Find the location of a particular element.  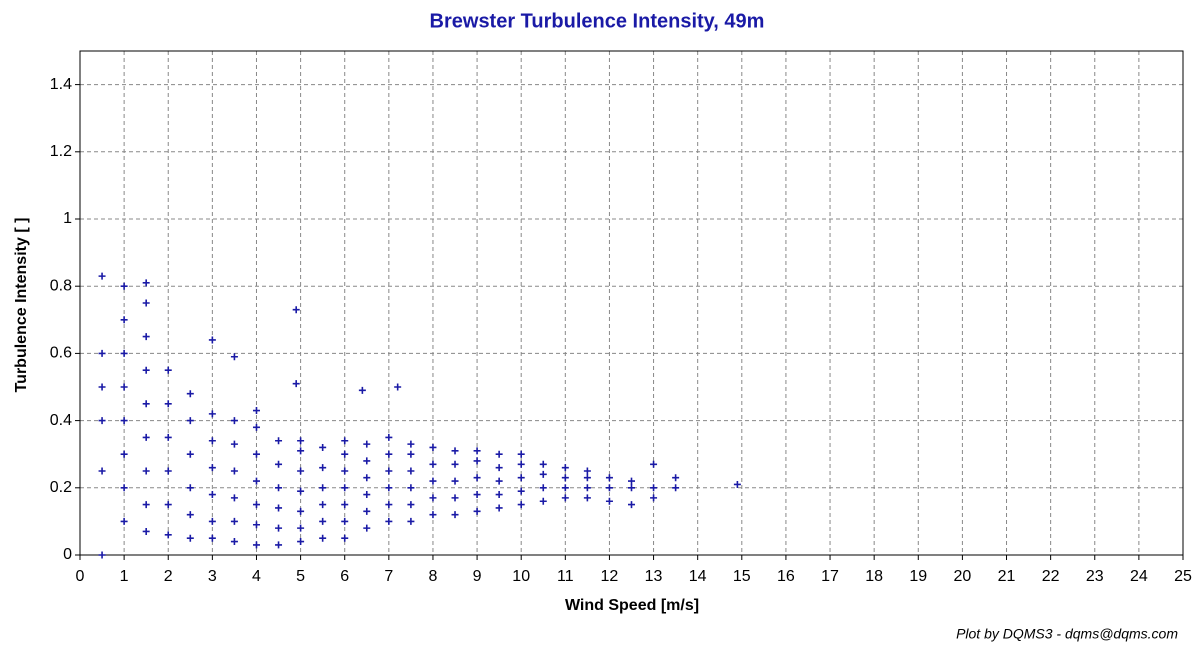

y-tick-label: 1.4 is located at coordinates (61, 84).